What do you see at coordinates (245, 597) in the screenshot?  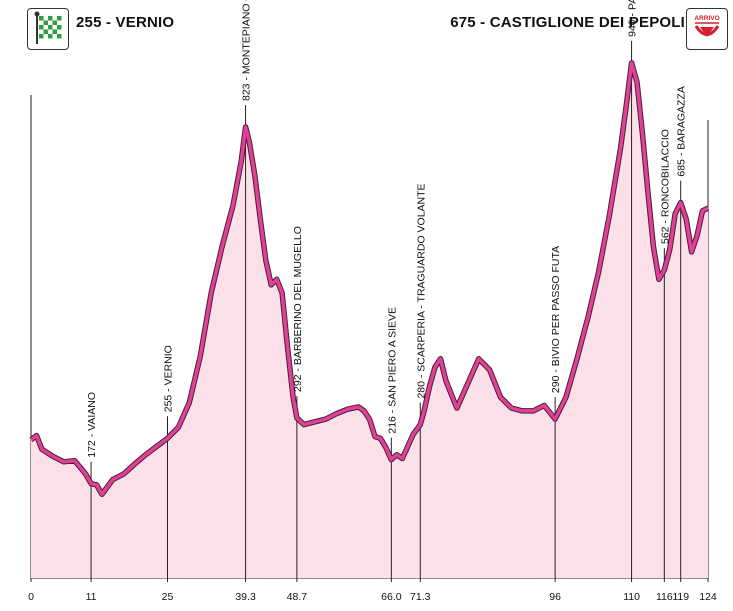 I see `x-tick-label: 39.3` at bounding box center [245, 597].